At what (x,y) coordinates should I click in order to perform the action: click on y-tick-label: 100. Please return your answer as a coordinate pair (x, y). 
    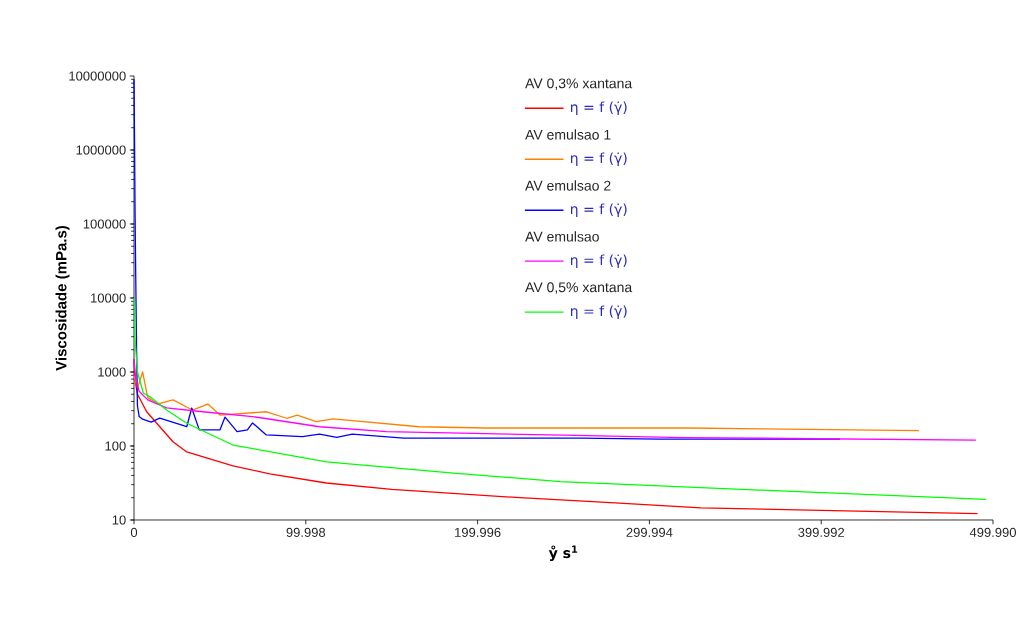
    Looking at the image, I should click on (115, 446).